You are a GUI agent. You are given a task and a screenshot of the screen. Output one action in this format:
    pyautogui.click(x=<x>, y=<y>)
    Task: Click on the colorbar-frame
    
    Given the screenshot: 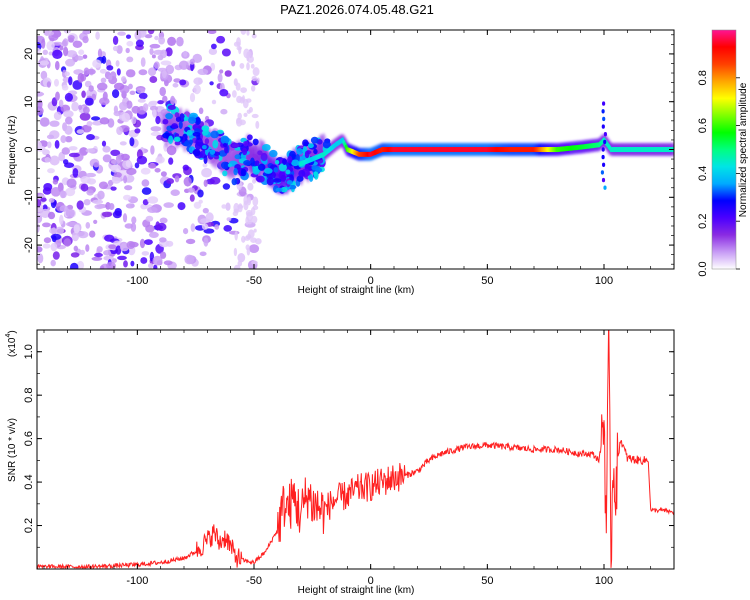 What is the action you would take?
    pyautogui.click(x=724, y=149)
    